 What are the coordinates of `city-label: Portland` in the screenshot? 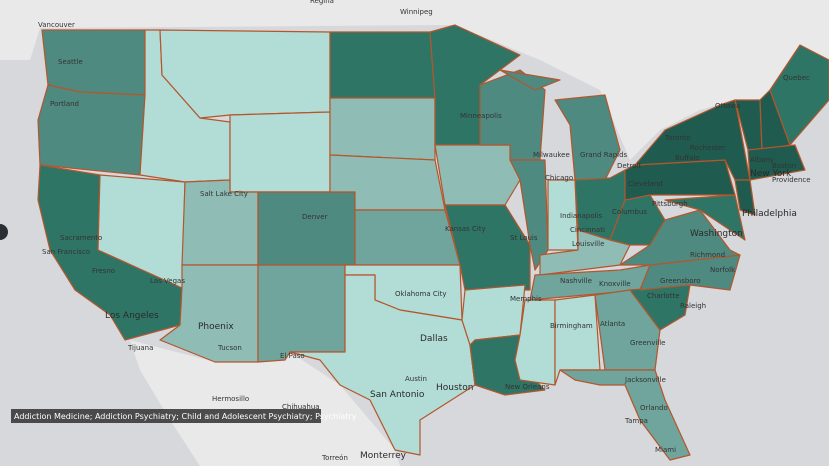 It's located at (64, 104).